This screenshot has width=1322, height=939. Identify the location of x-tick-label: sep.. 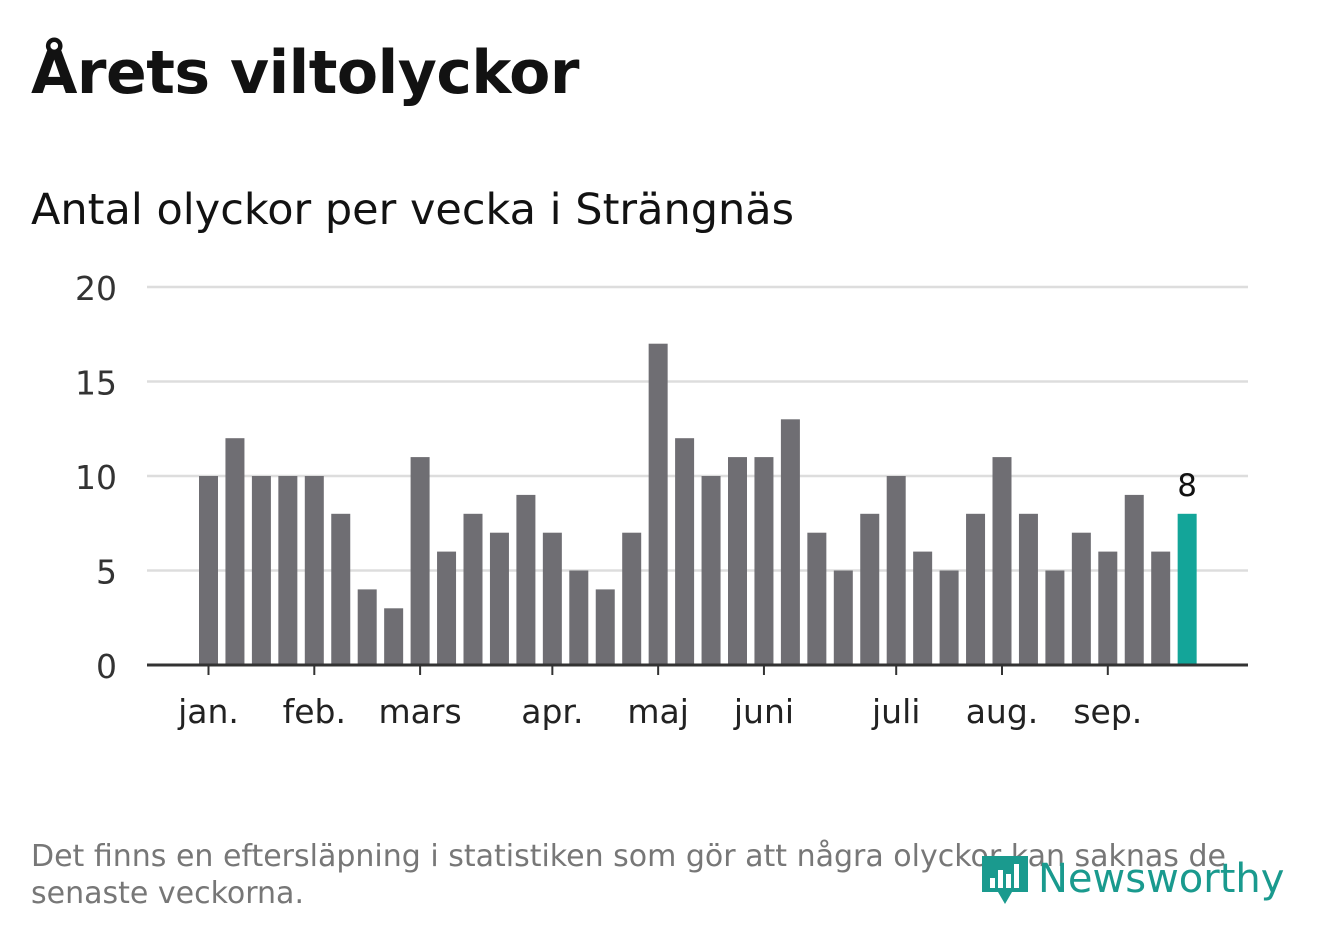
(1107, 711).